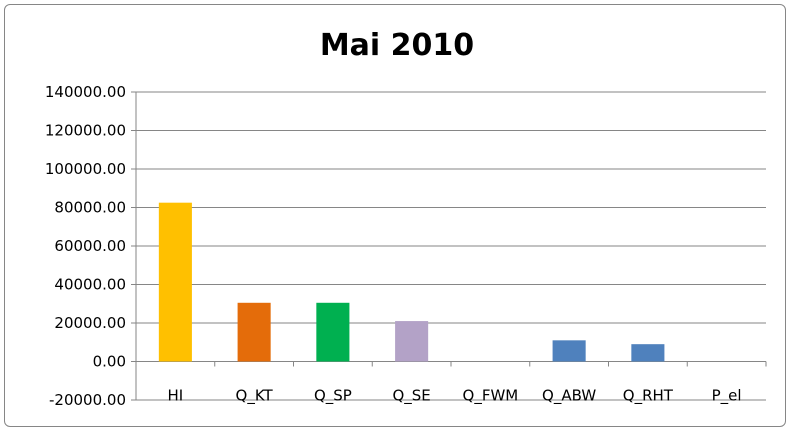 The width and height of the screenshot is (794, 435). Describe the element at coordinates (109, 362) in the screenshot. I see `y-tick-label: 0.00` at that location.